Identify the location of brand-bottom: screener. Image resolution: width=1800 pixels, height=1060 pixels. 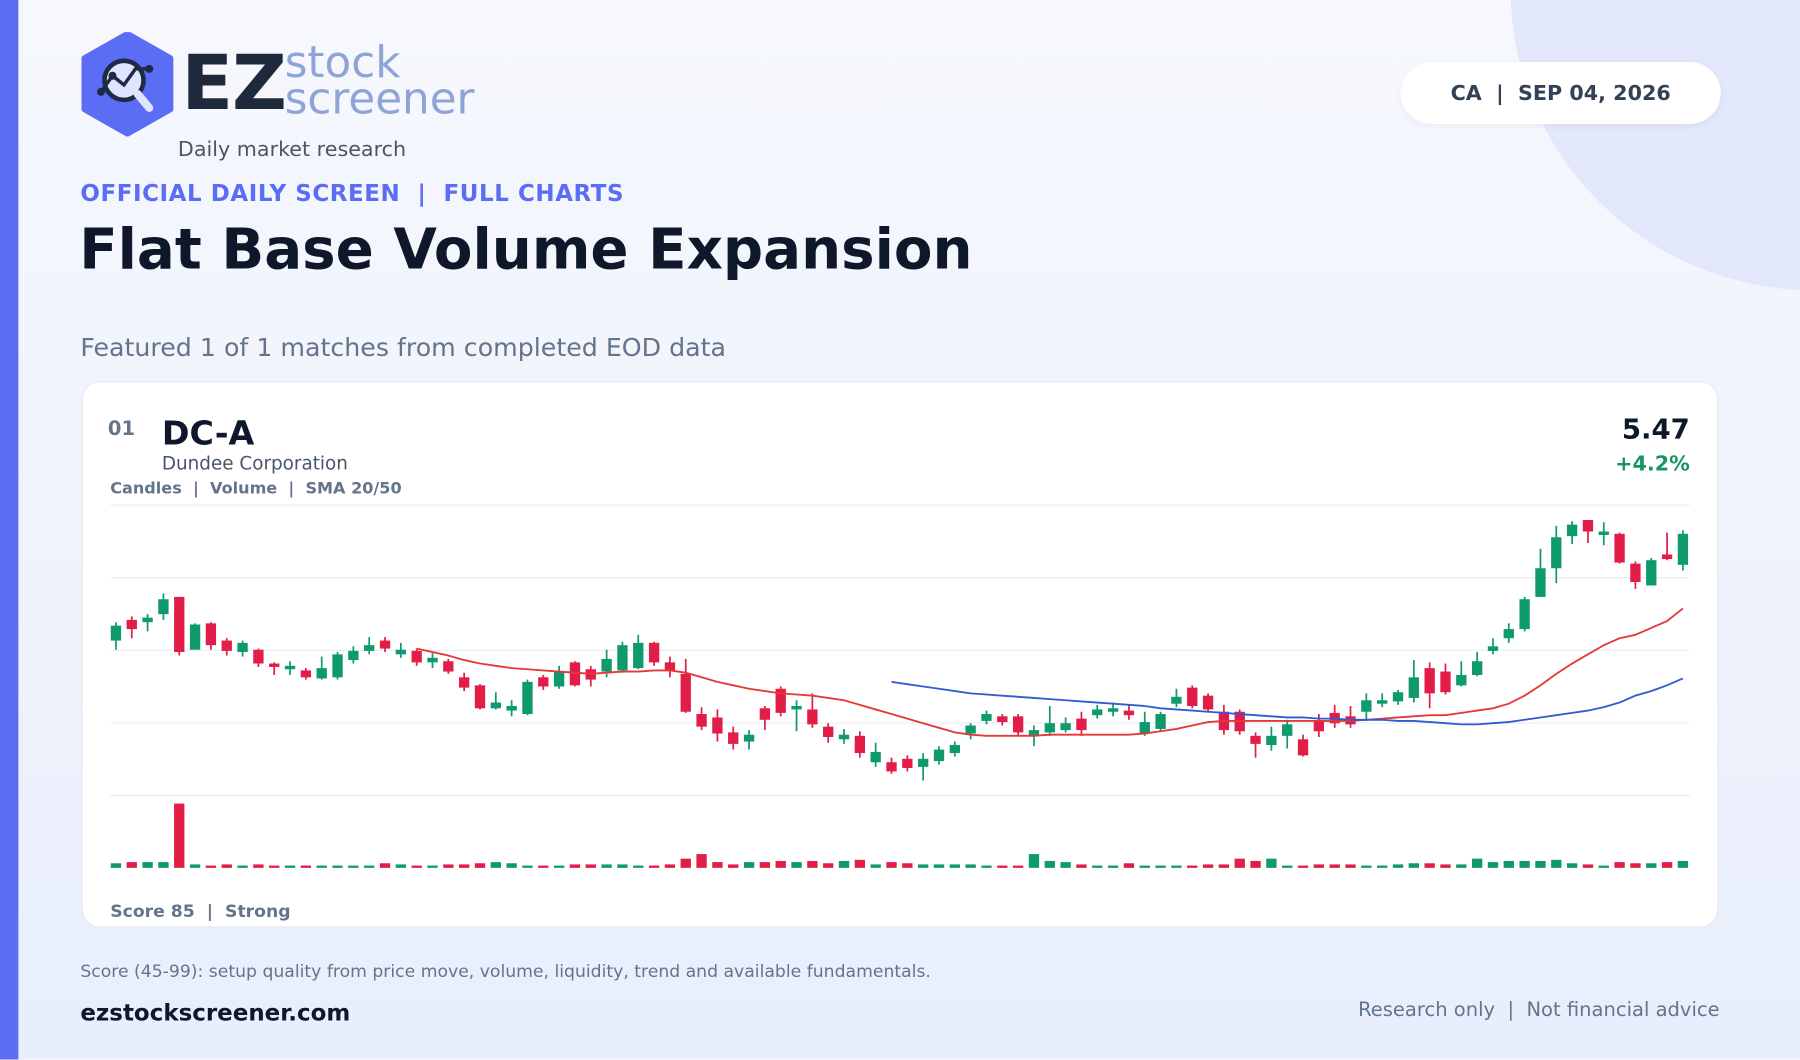
(379, 98).